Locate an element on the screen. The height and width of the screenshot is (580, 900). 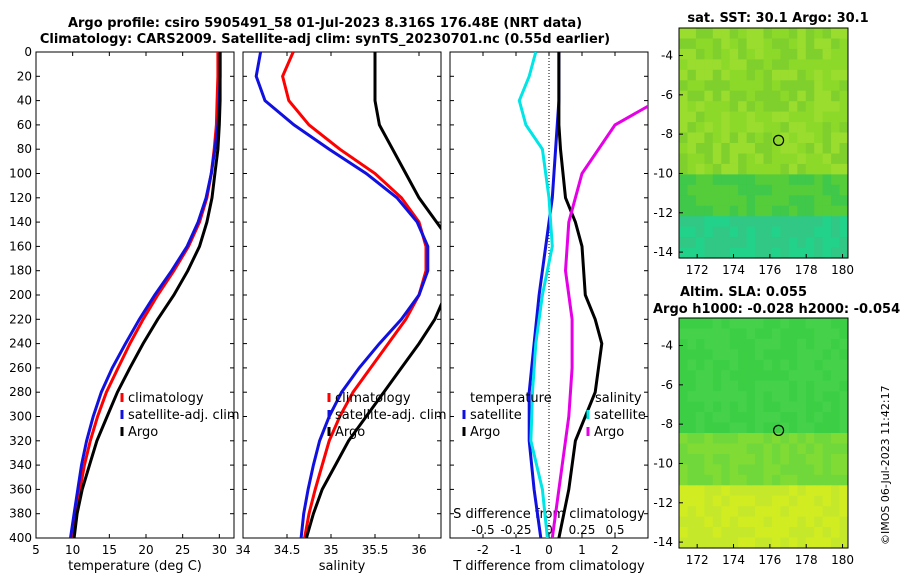
ytick-label: 240 is located at coordinates (20, 344).